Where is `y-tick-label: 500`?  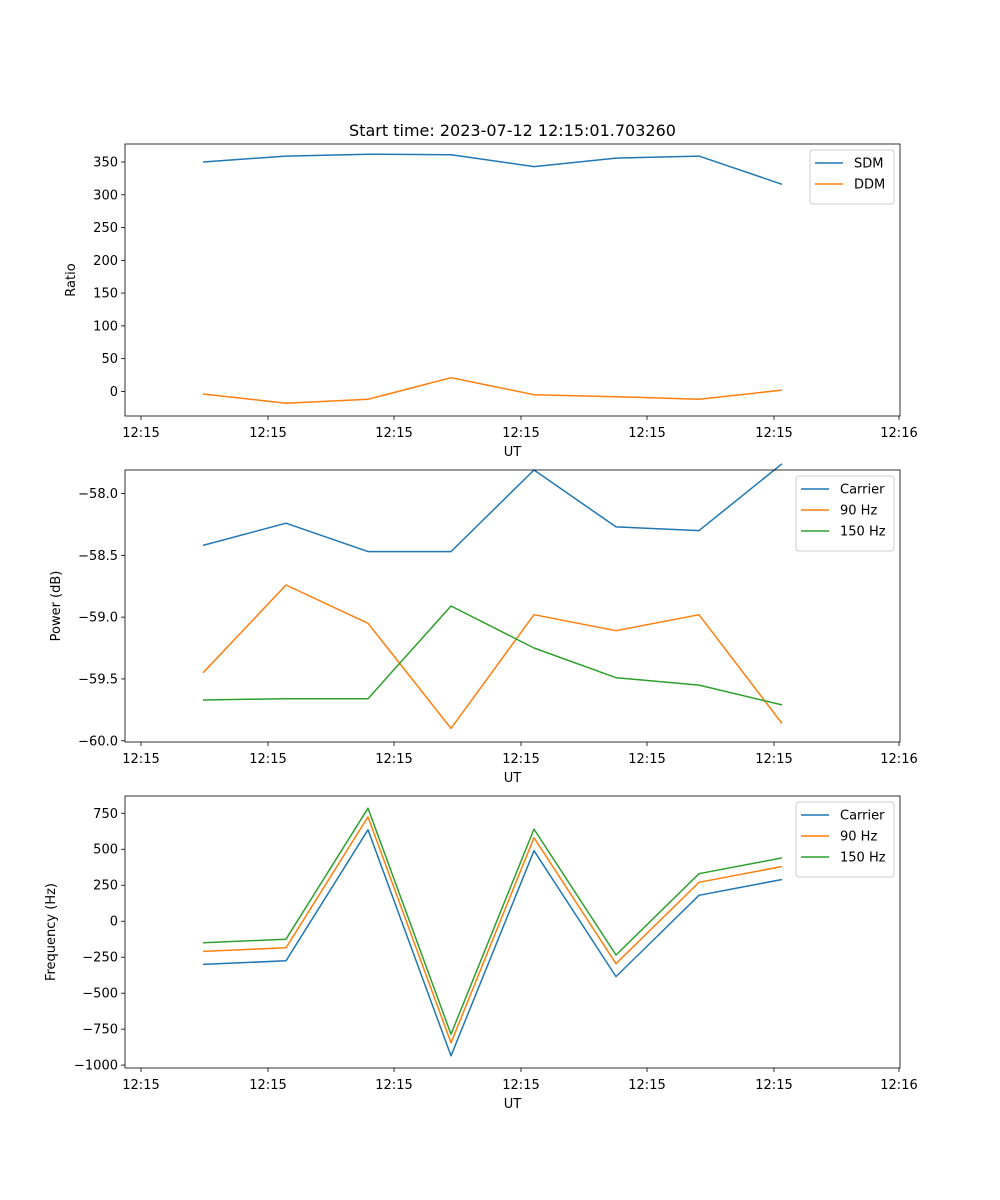 y-tick-label: 500 is located at coordinates (105, 850).